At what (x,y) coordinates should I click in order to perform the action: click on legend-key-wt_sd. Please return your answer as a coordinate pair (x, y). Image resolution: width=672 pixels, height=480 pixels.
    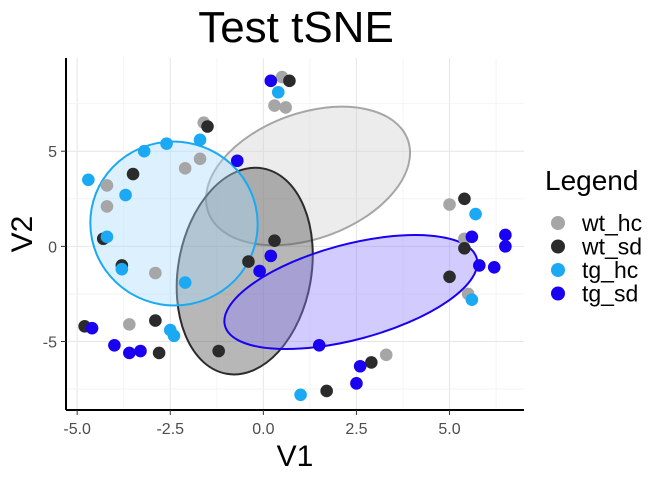
    Looking at the image, I should click on (558, 246).